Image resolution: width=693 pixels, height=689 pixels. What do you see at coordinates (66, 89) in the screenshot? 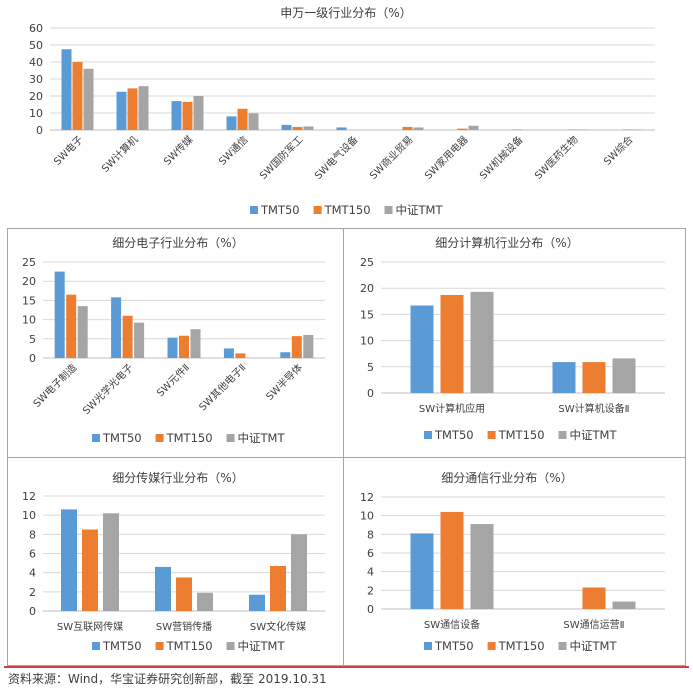
I see `bar-TMT50-SW电子` at bounding box center [66, 89].